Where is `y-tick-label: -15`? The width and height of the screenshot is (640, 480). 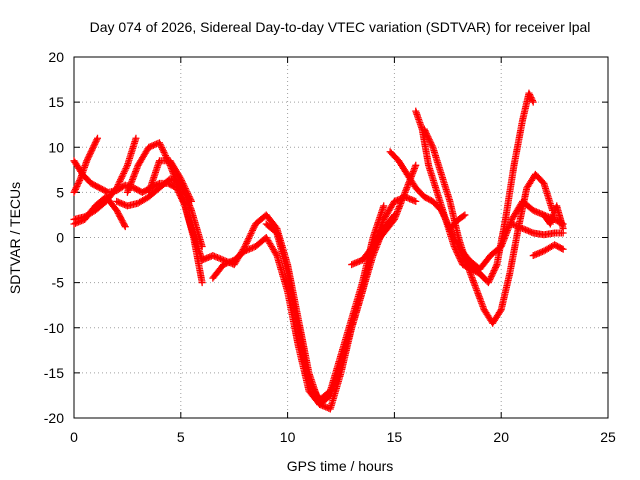 y-tick-label: -15 is located at coordinates (54, 373).